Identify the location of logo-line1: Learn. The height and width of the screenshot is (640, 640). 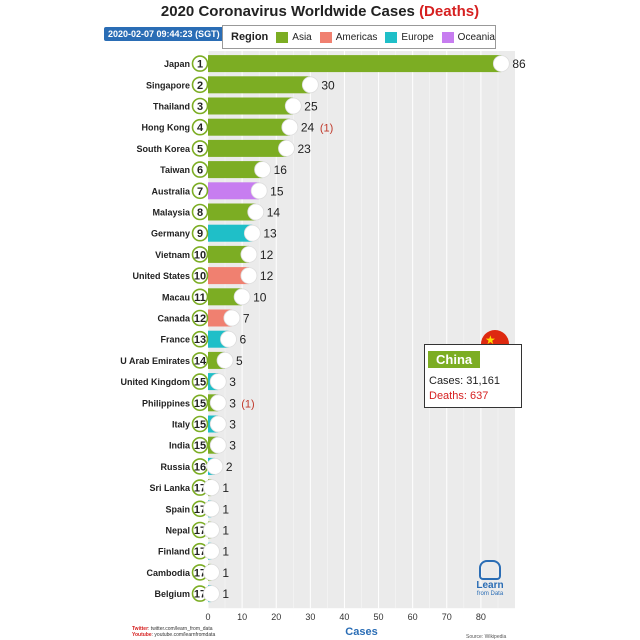
(490, 585).